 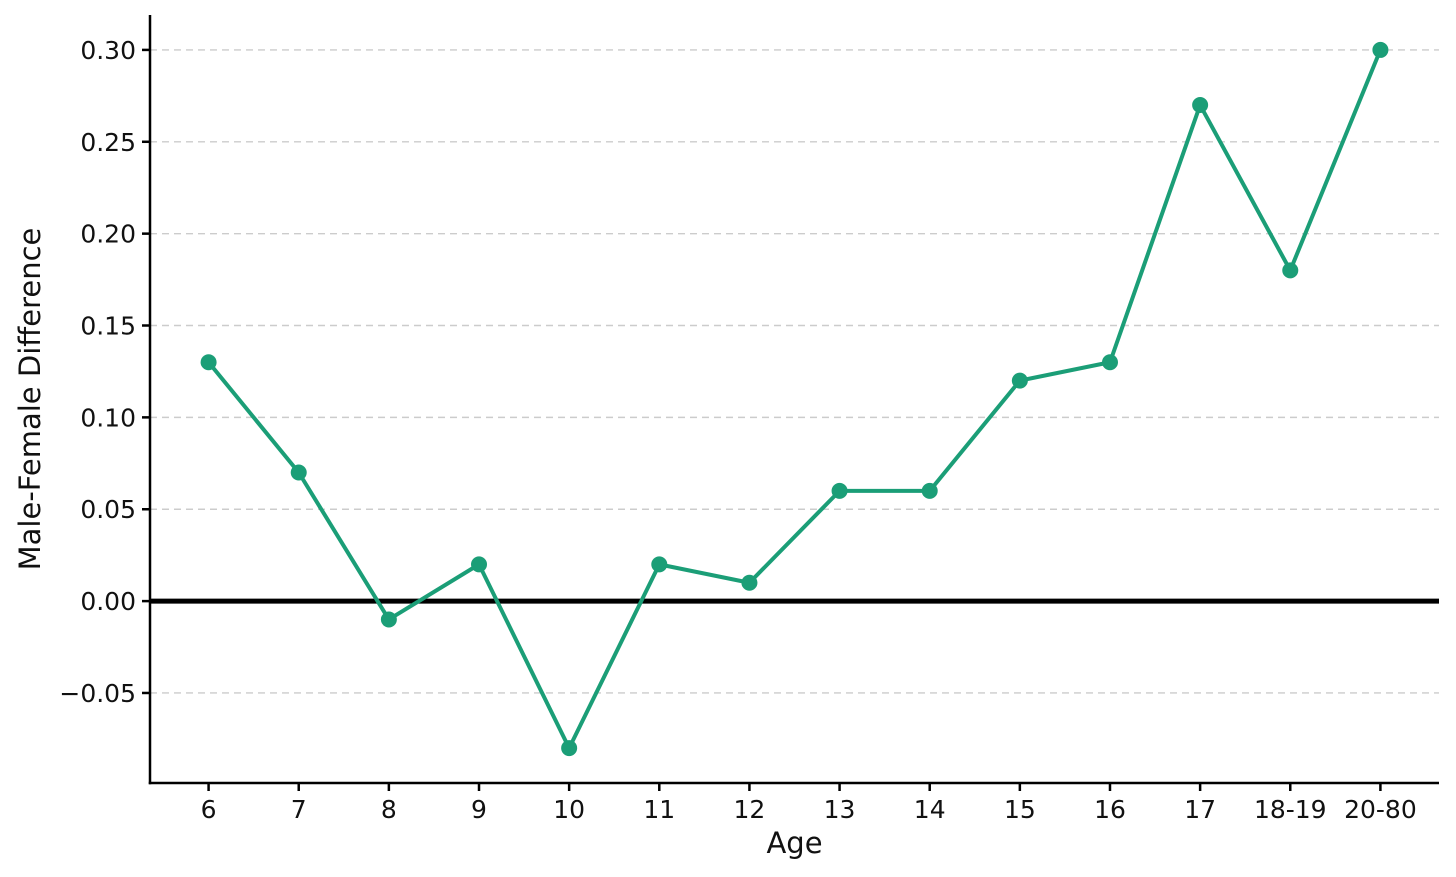 I want to click on y-tick-label: 0.05, so click(x=108, y=509).